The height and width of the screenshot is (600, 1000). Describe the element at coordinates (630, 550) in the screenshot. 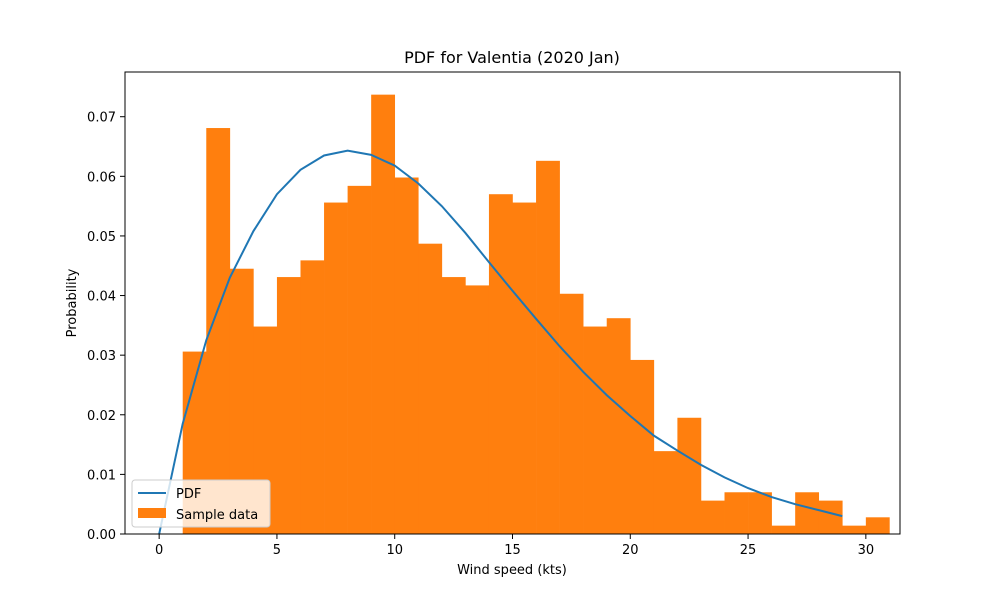

I see `x-tick-label: 20` at that location.